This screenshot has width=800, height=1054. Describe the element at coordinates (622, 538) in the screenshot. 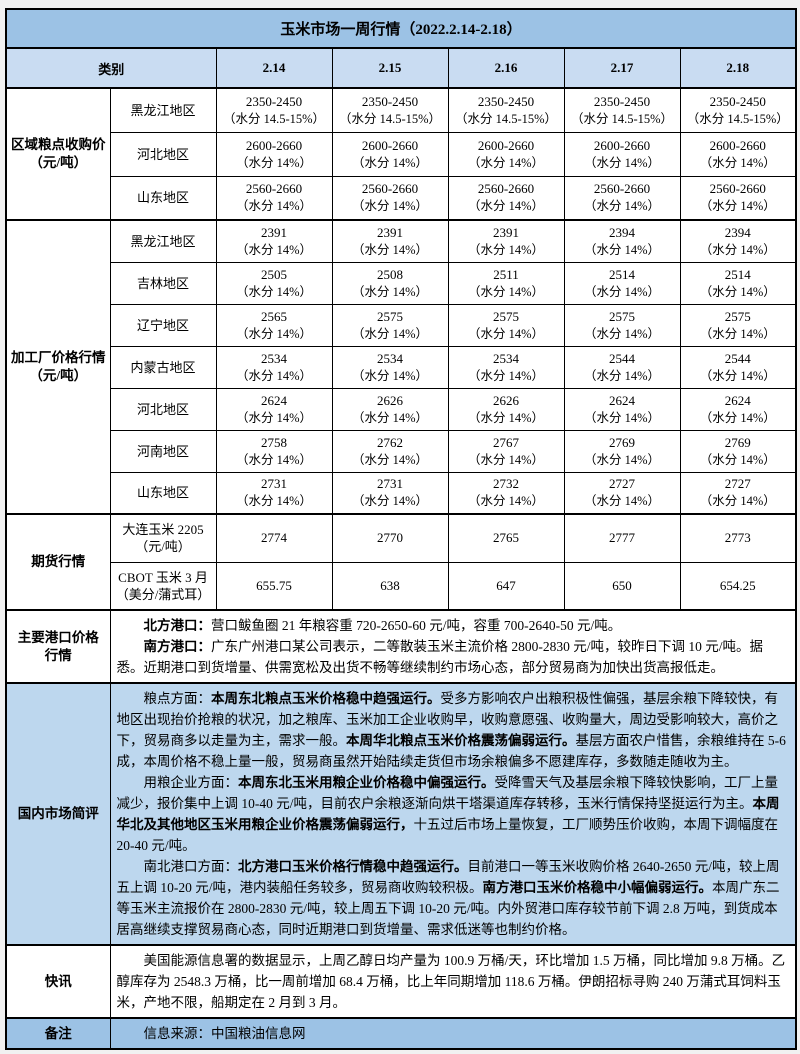

I see `price-cell: 2777` at that location.